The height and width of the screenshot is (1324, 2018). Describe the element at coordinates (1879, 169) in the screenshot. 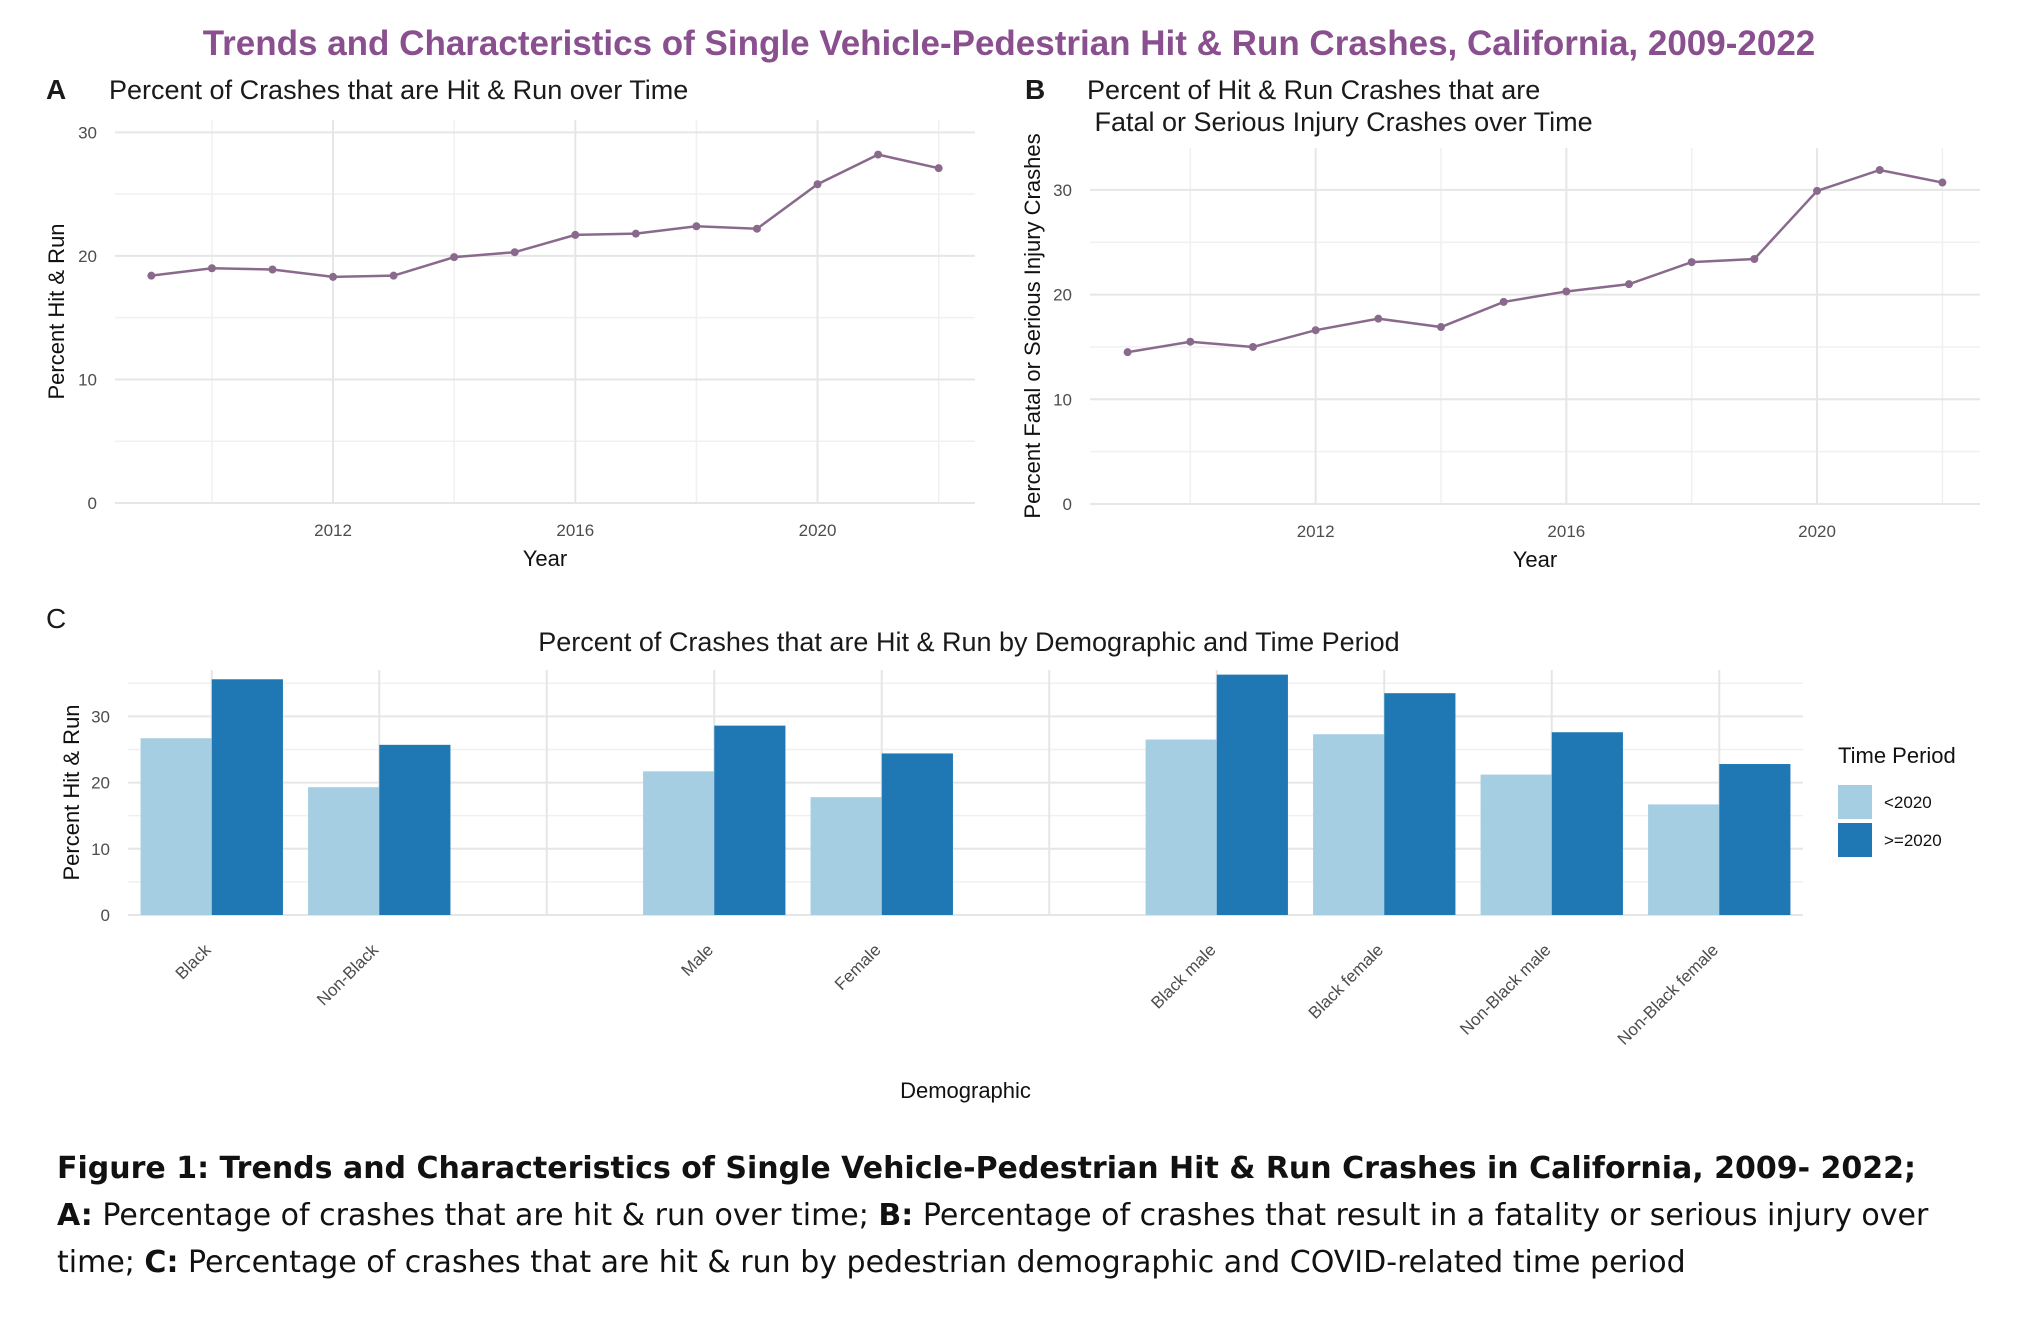

I see `chart-b-point-2021` at that location.